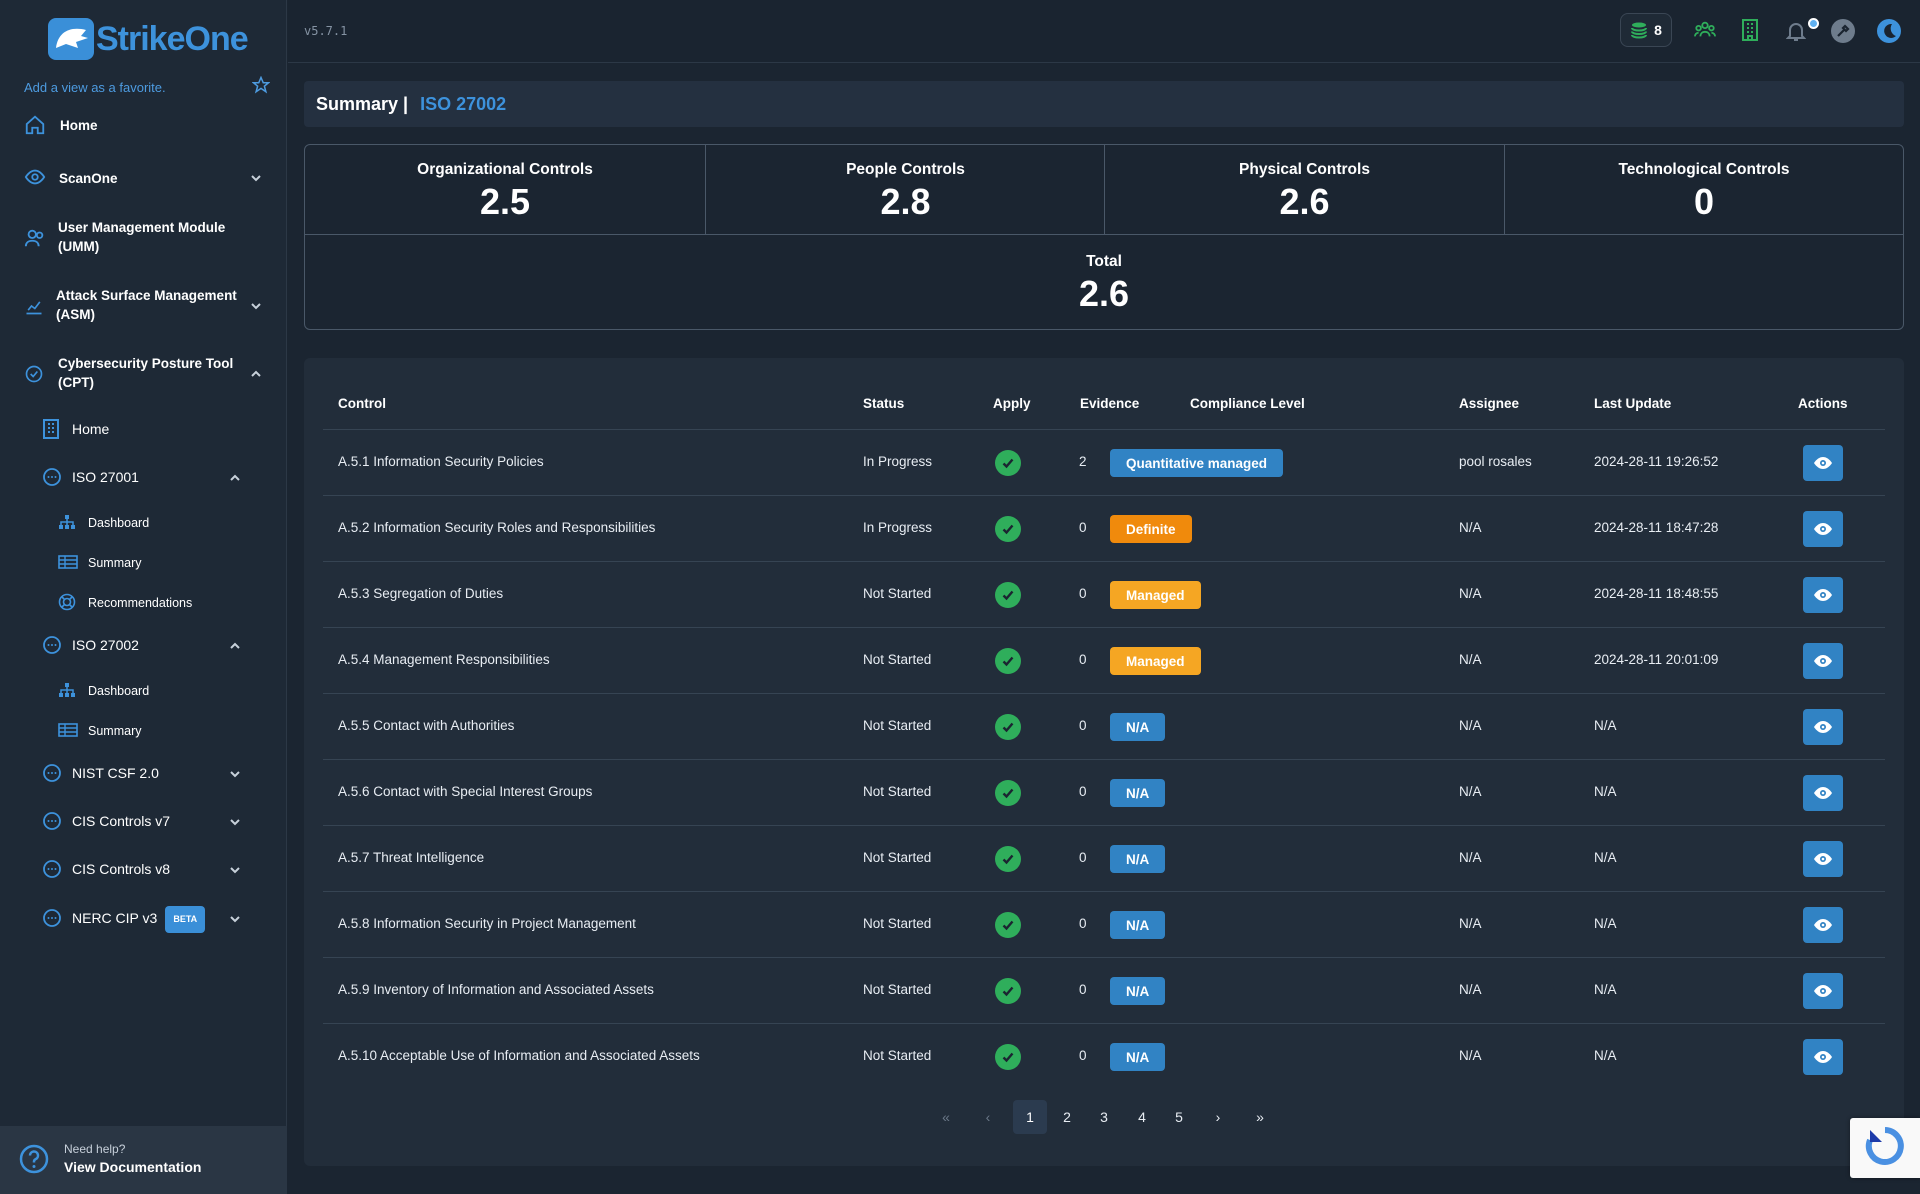  What do you see at coordinates (1796, 31) in the screenshot?
I see `bell-icon` at bounding box center [1796, 31].